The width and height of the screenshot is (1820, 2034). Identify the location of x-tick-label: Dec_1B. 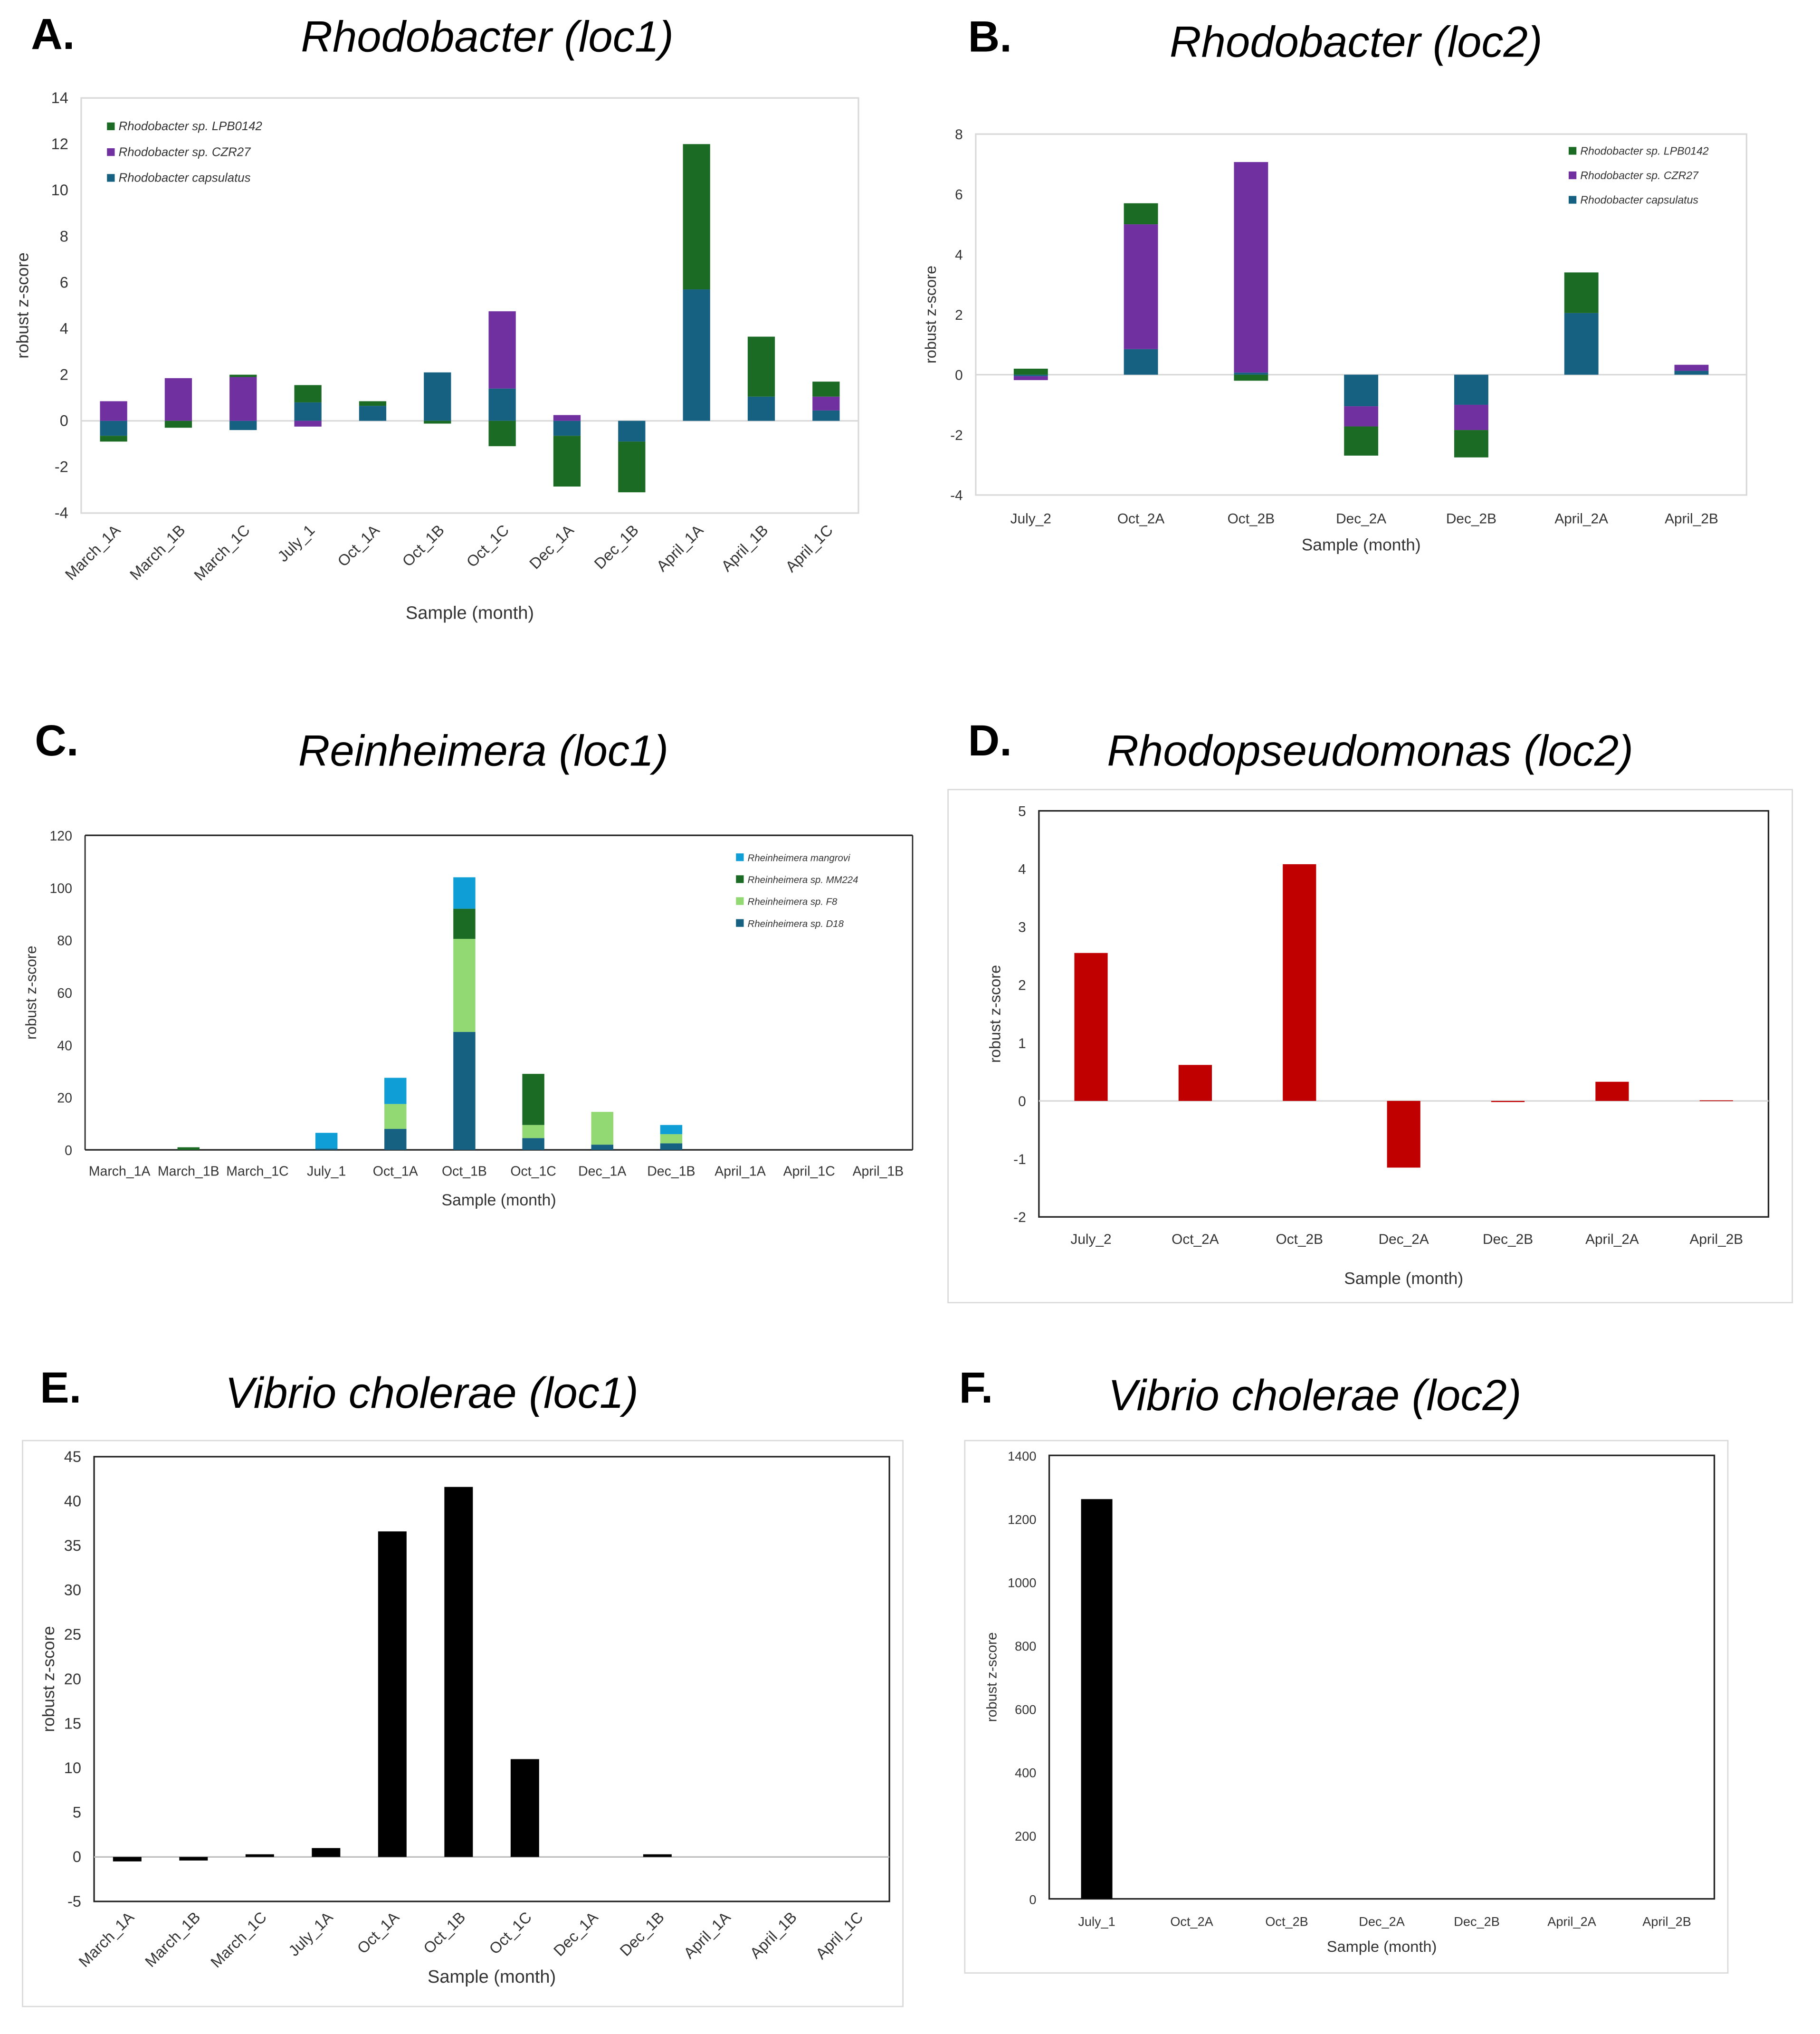
(616, 546).